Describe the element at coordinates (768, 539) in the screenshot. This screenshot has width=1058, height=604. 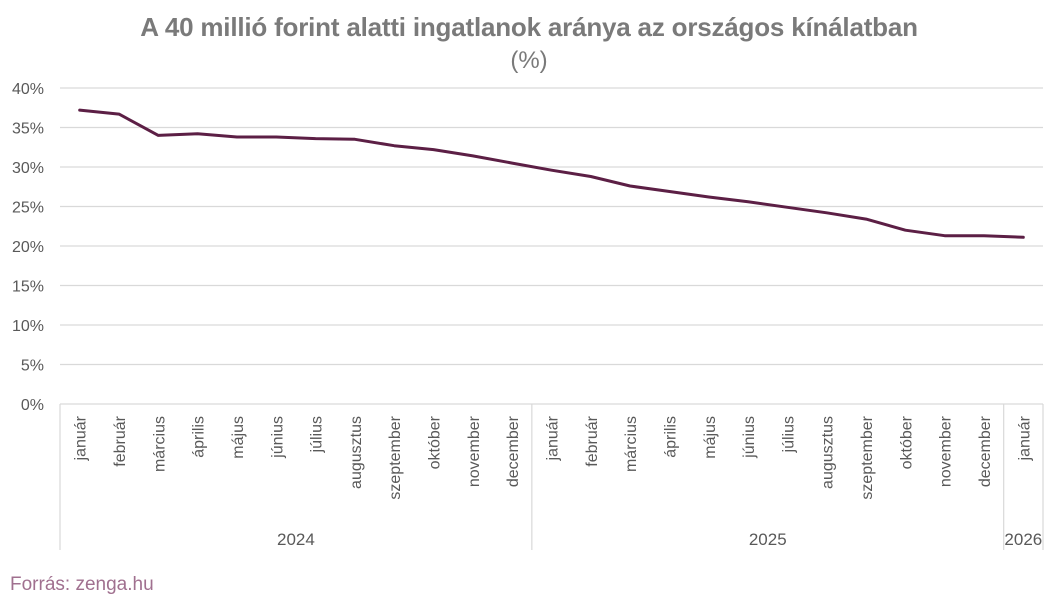
I see `year-group-label: 2025` at that location.